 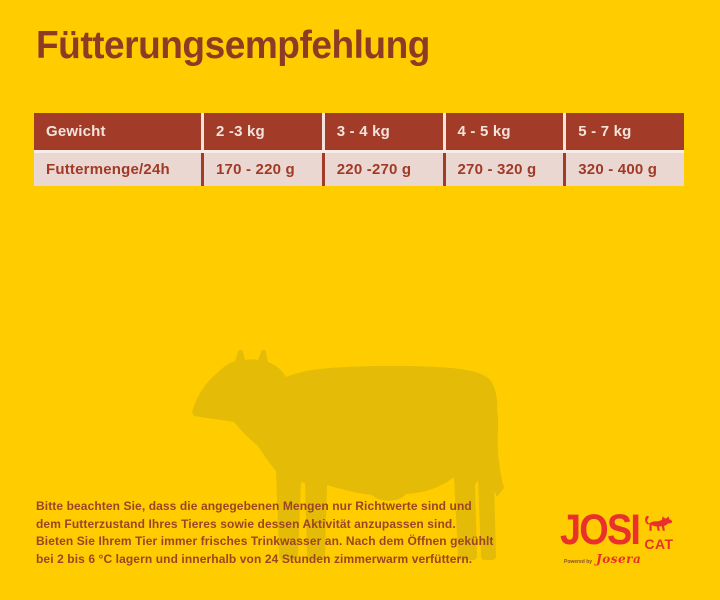 I want to click on row-label-futtermenge: Futtermenge/24h, so click(x=108, y=169).